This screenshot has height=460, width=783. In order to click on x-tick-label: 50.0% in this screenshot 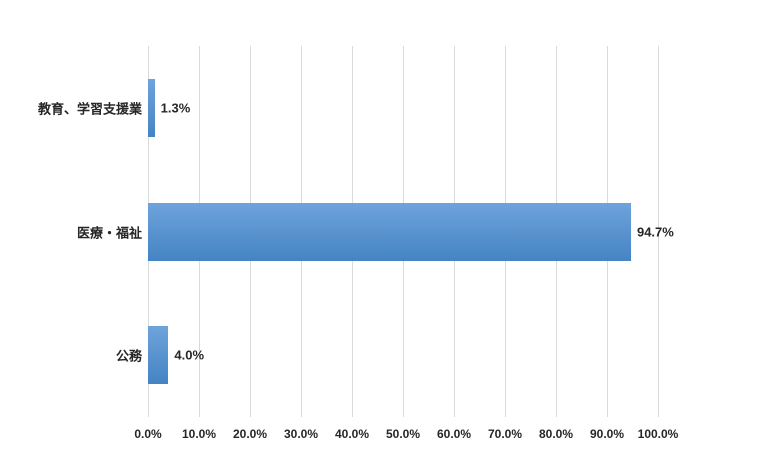, I will do `click(403, 434)`.